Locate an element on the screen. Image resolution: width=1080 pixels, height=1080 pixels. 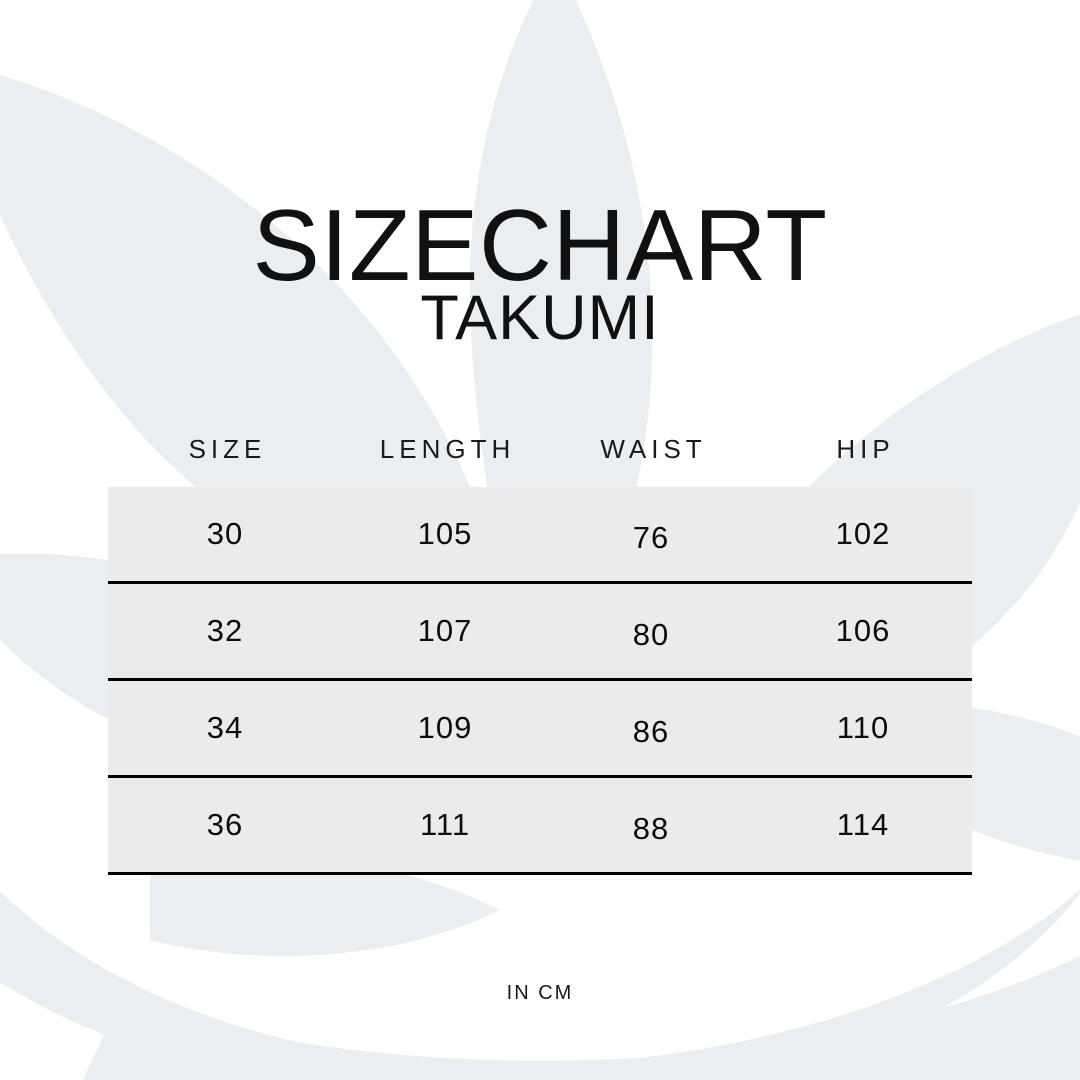
table-row: 34 109 86 110 is located at coordinates (540, 729).